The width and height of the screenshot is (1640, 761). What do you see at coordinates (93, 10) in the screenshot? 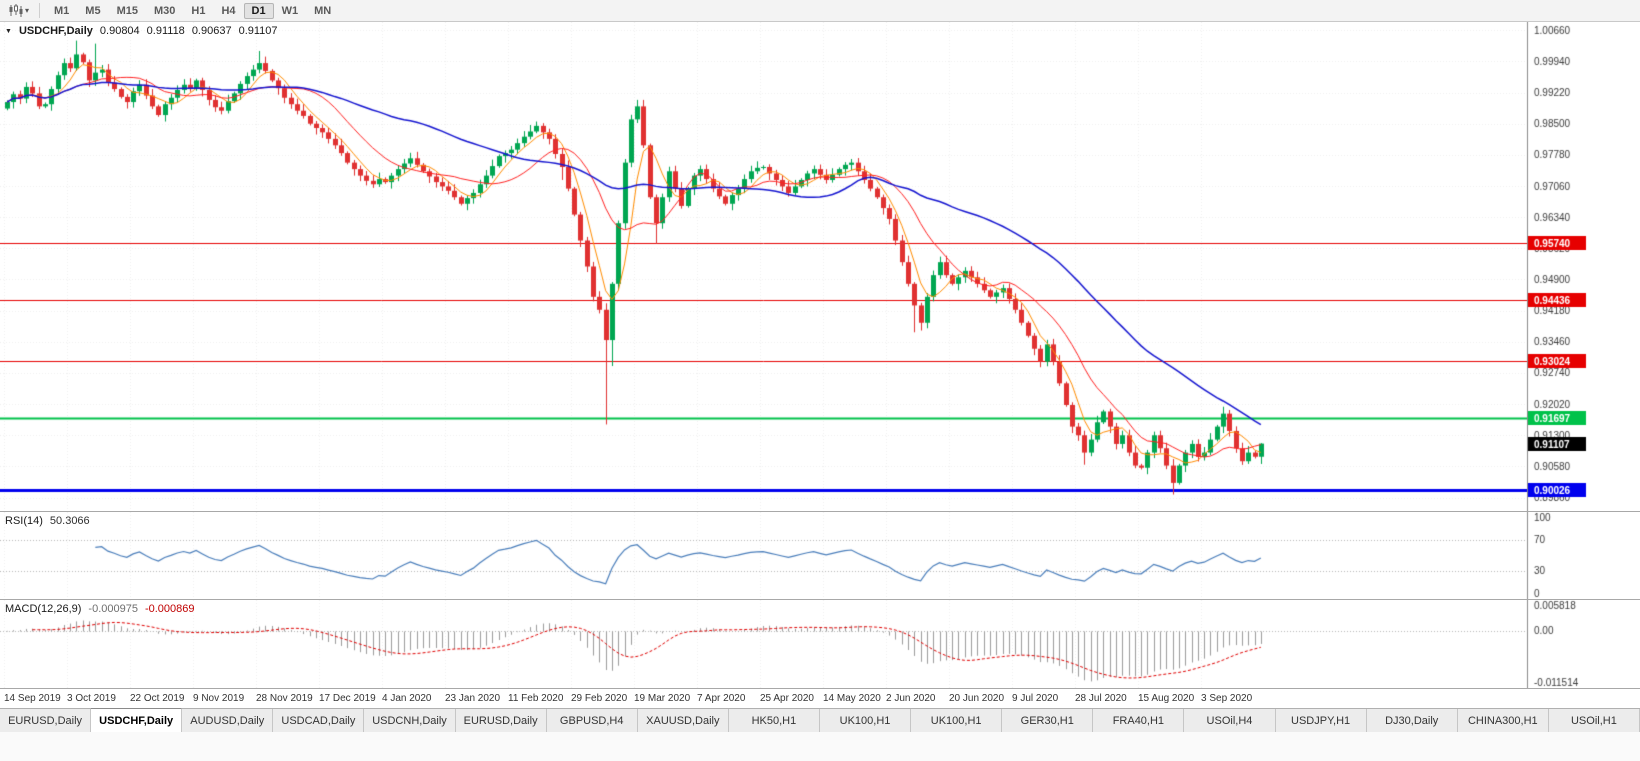
I see `timeframe-m5: M5` at bounding box center [93, 10].